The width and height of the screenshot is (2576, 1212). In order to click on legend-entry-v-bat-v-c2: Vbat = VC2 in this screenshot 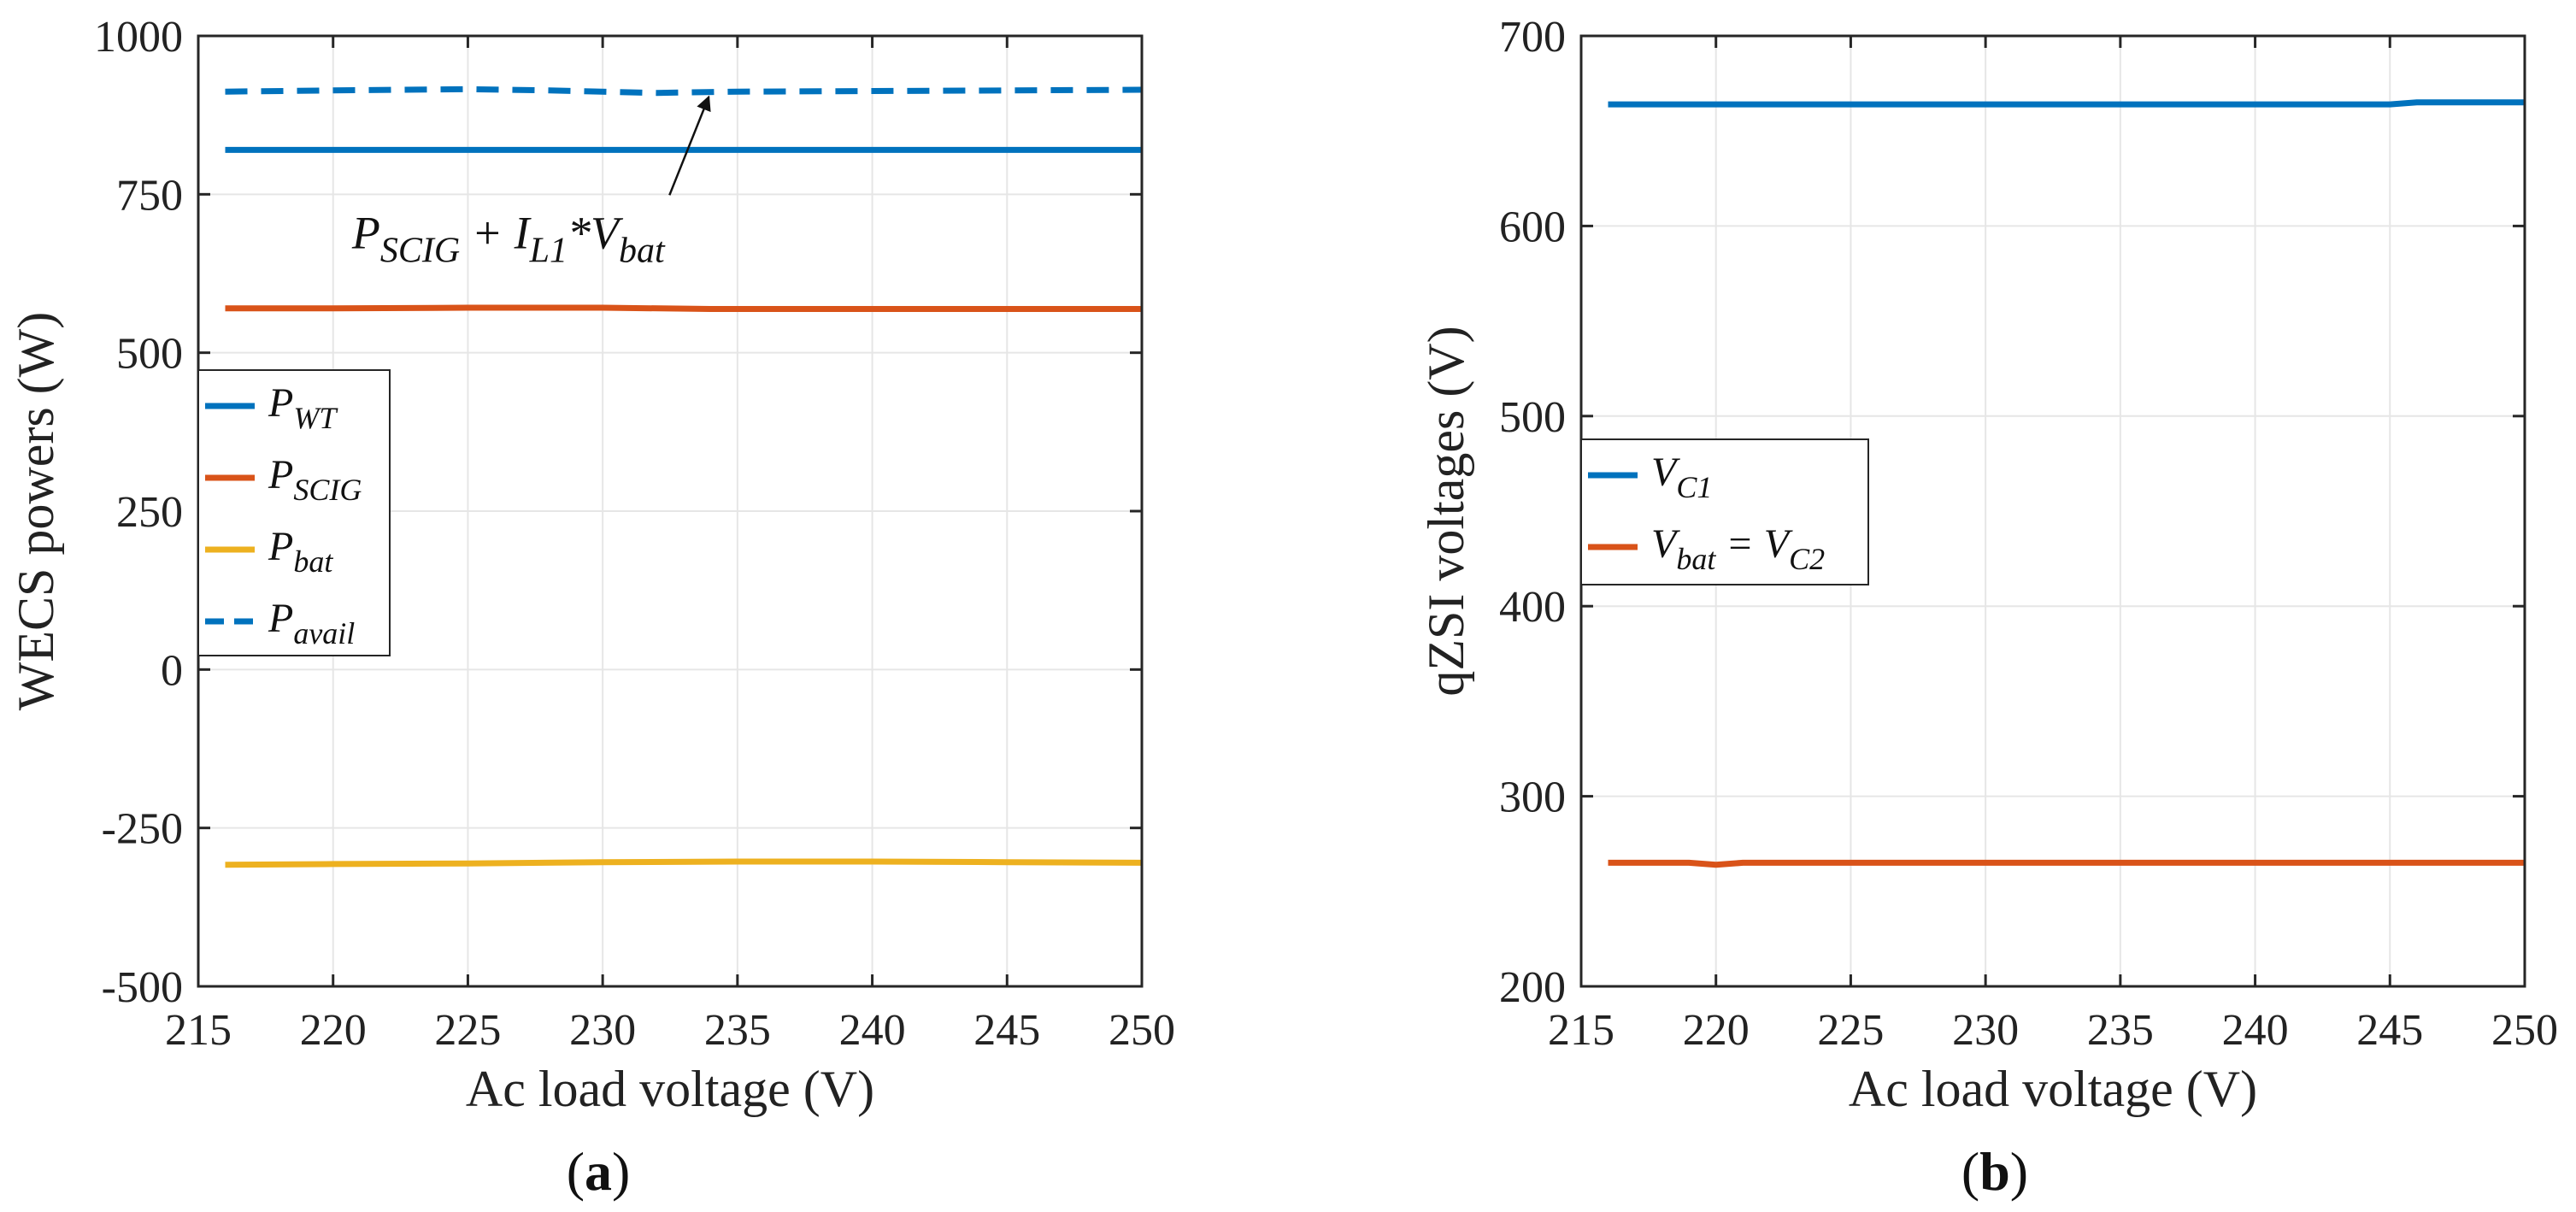, I will do `click(1738, 548)`.